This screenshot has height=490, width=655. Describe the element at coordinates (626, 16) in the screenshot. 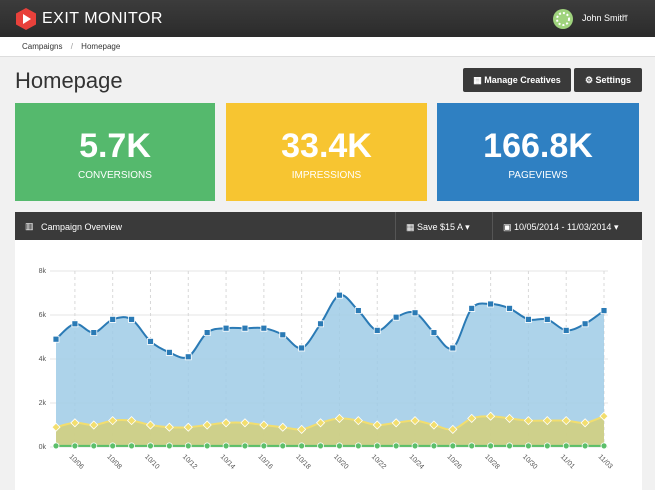

I see `caret: ▾` at that location.